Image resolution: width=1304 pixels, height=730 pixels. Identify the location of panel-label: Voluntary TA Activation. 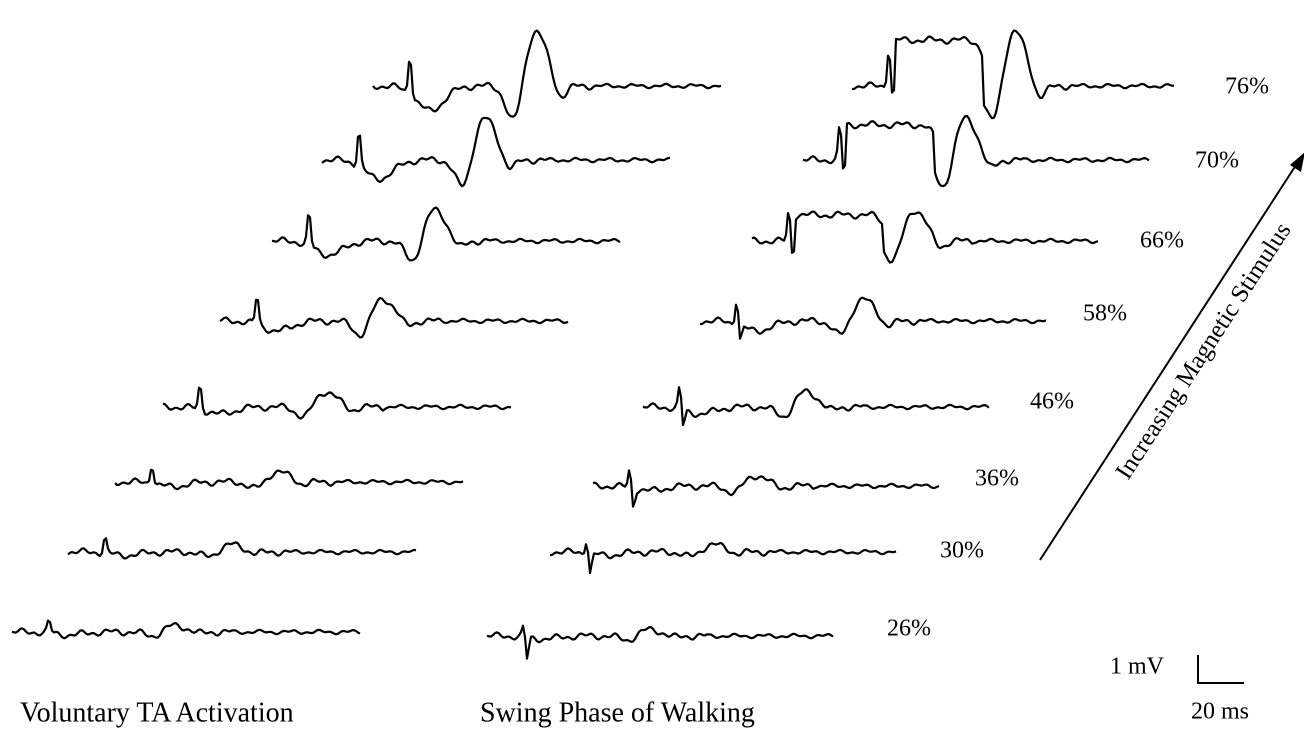
(157, 712).